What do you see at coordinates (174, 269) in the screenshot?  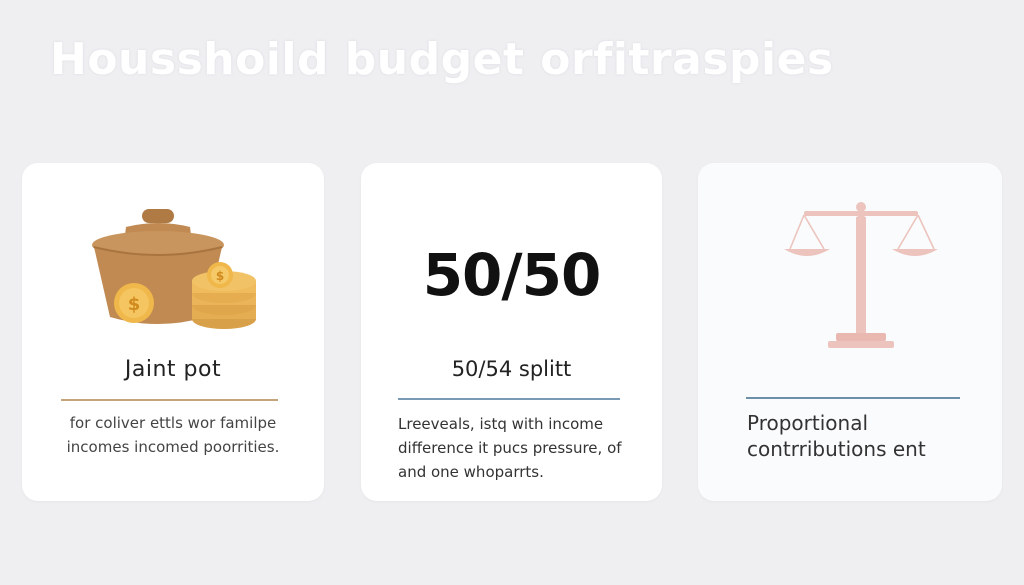 I see `money-pot-coins-icon: $ $` at bounding box center [174, 269].